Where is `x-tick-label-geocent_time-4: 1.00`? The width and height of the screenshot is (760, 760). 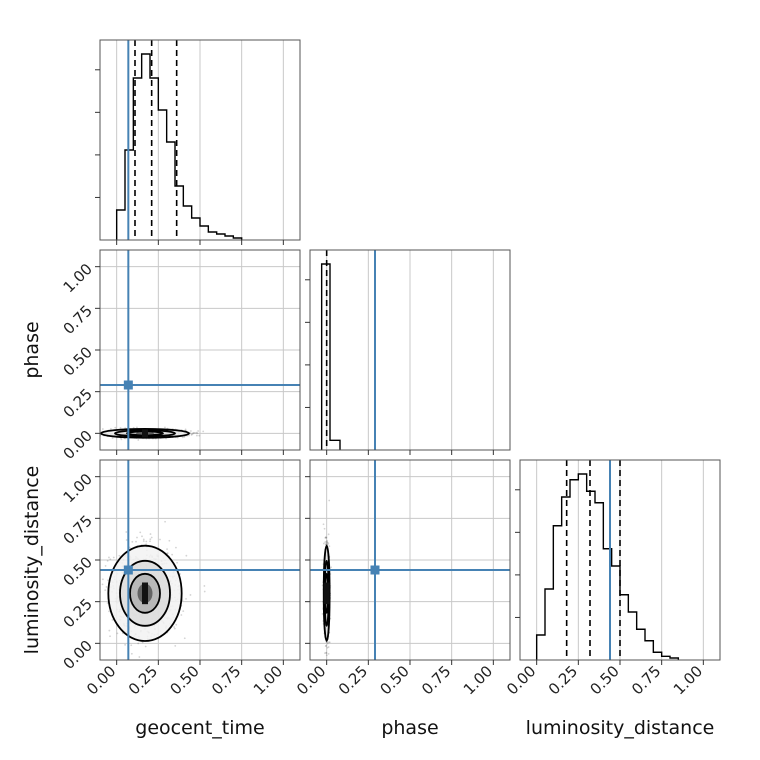
x-tick-label-geocent_time-4: 1.00 is located at coordinates (268, 680).